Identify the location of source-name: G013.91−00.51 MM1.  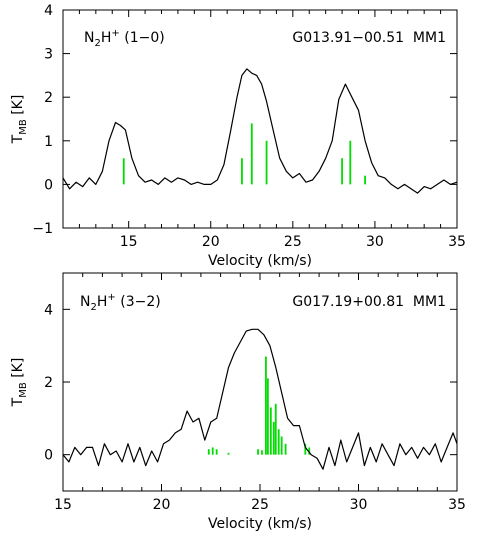
(369, 38).